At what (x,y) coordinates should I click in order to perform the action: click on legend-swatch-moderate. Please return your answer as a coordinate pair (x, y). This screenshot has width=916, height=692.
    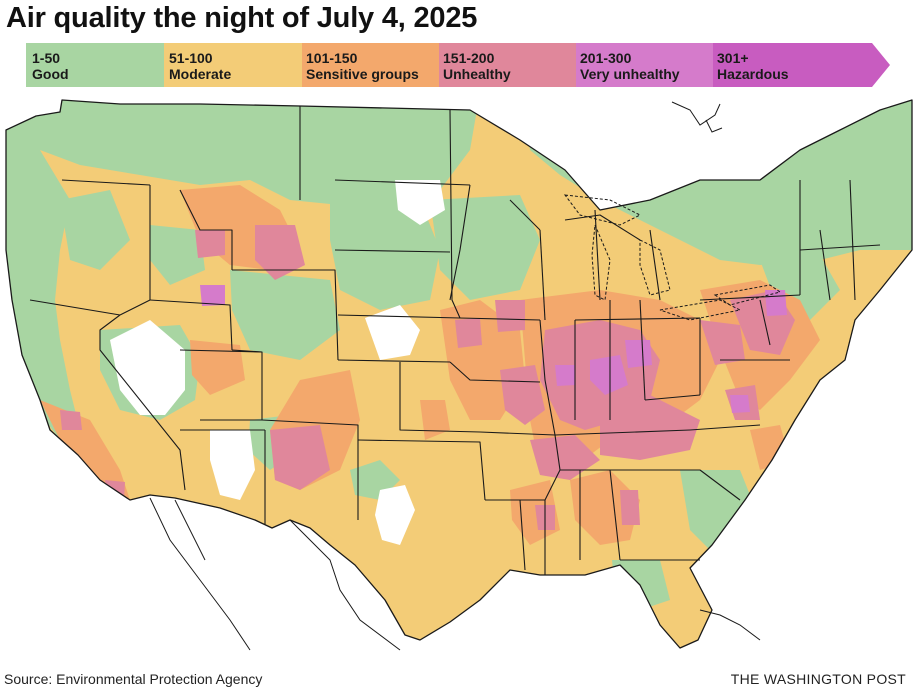
    Looking at the image, I should click on (233, 65).